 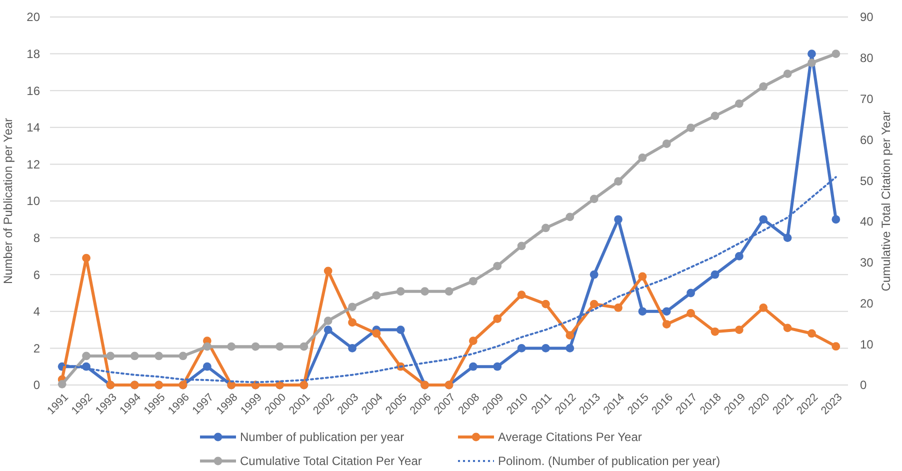 I want to click on y2-tick-label: 10, so click(x=867, y=344).